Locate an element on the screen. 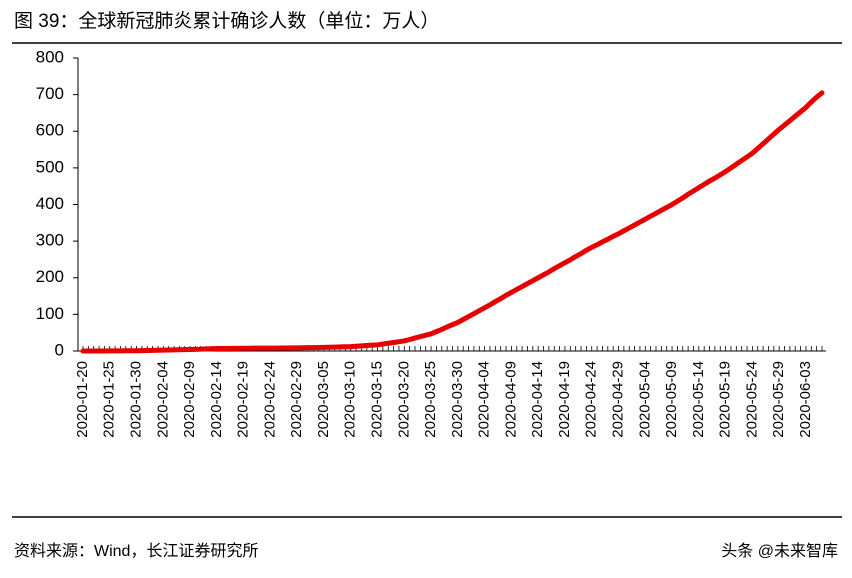  y-tick-label: 100 is located at coordinates (50, 313).